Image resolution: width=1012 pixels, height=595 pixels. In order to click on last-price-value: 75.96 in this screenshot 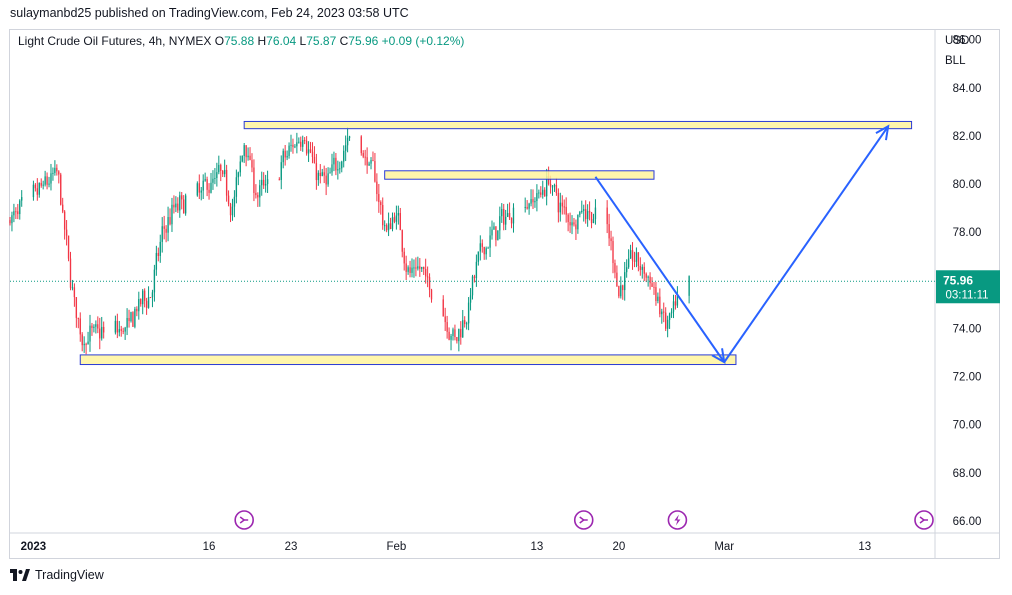, I will do `click(958, 280)`.